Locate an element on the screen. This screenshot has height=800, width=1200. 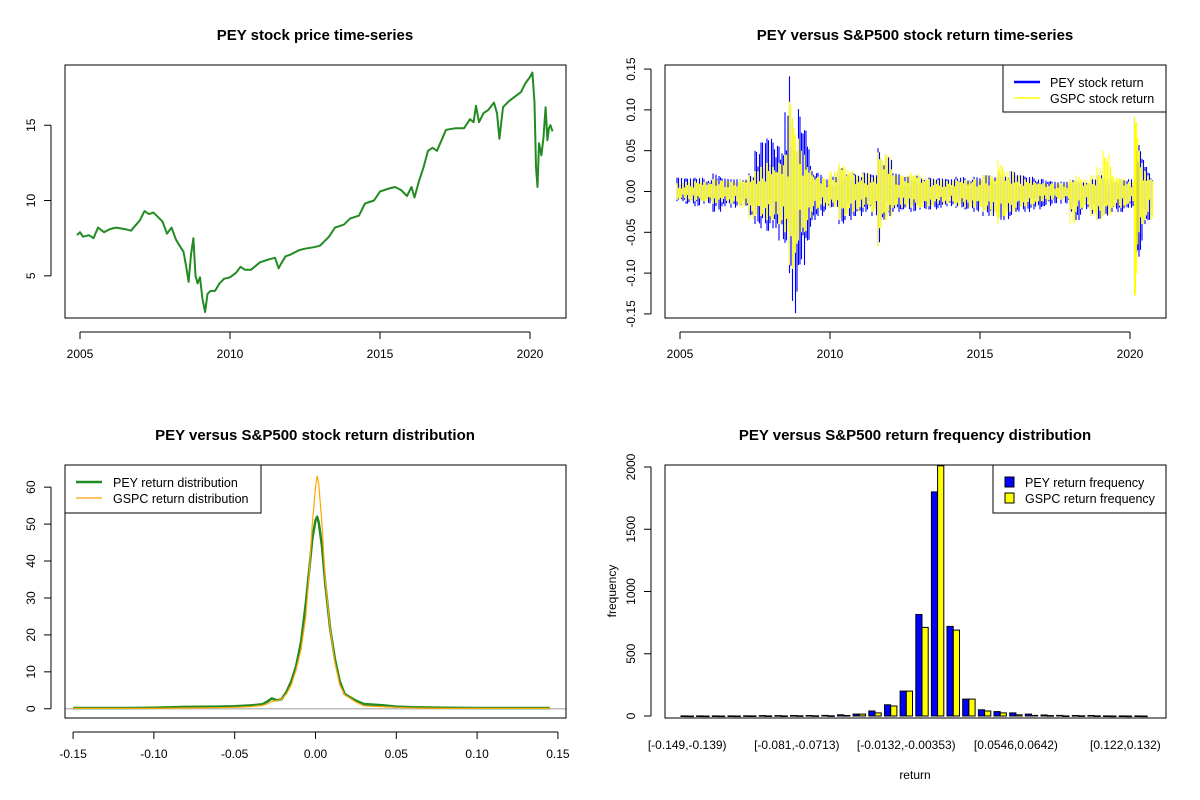
y-tick-label: 2000 is located at coordinates (631, 466).